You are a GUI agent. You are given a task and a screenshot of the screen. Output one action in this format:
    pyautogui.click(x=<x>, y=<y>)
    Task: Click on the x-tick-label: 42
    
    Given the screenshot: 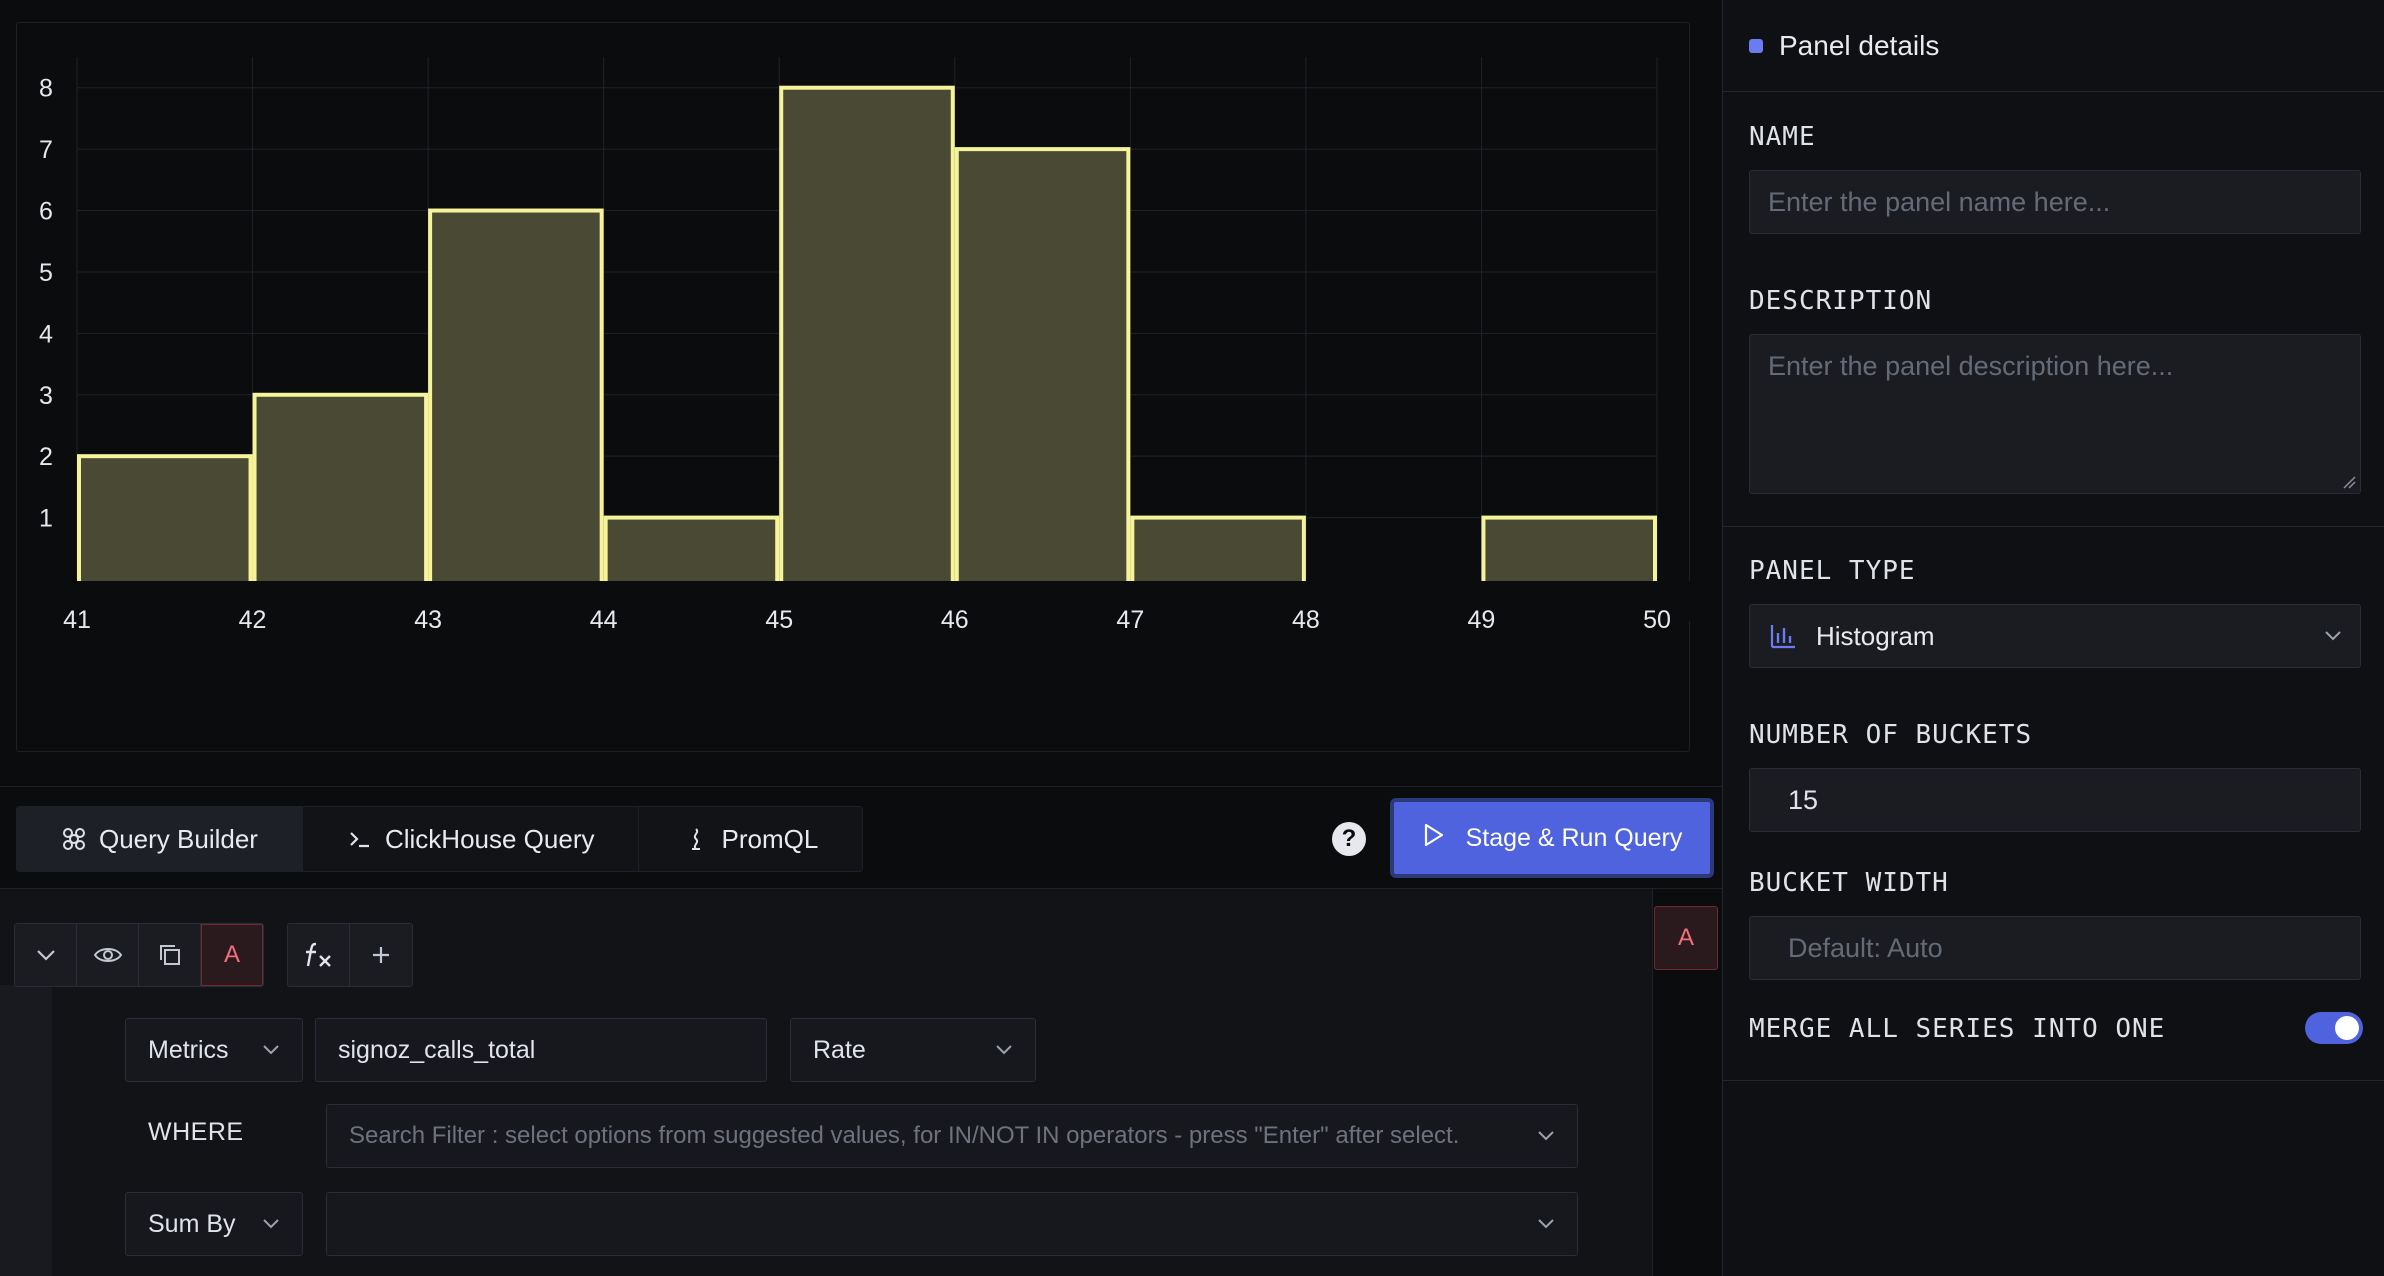 What is the action you would take?
    pyautogui.click(x=253, y=620)
    